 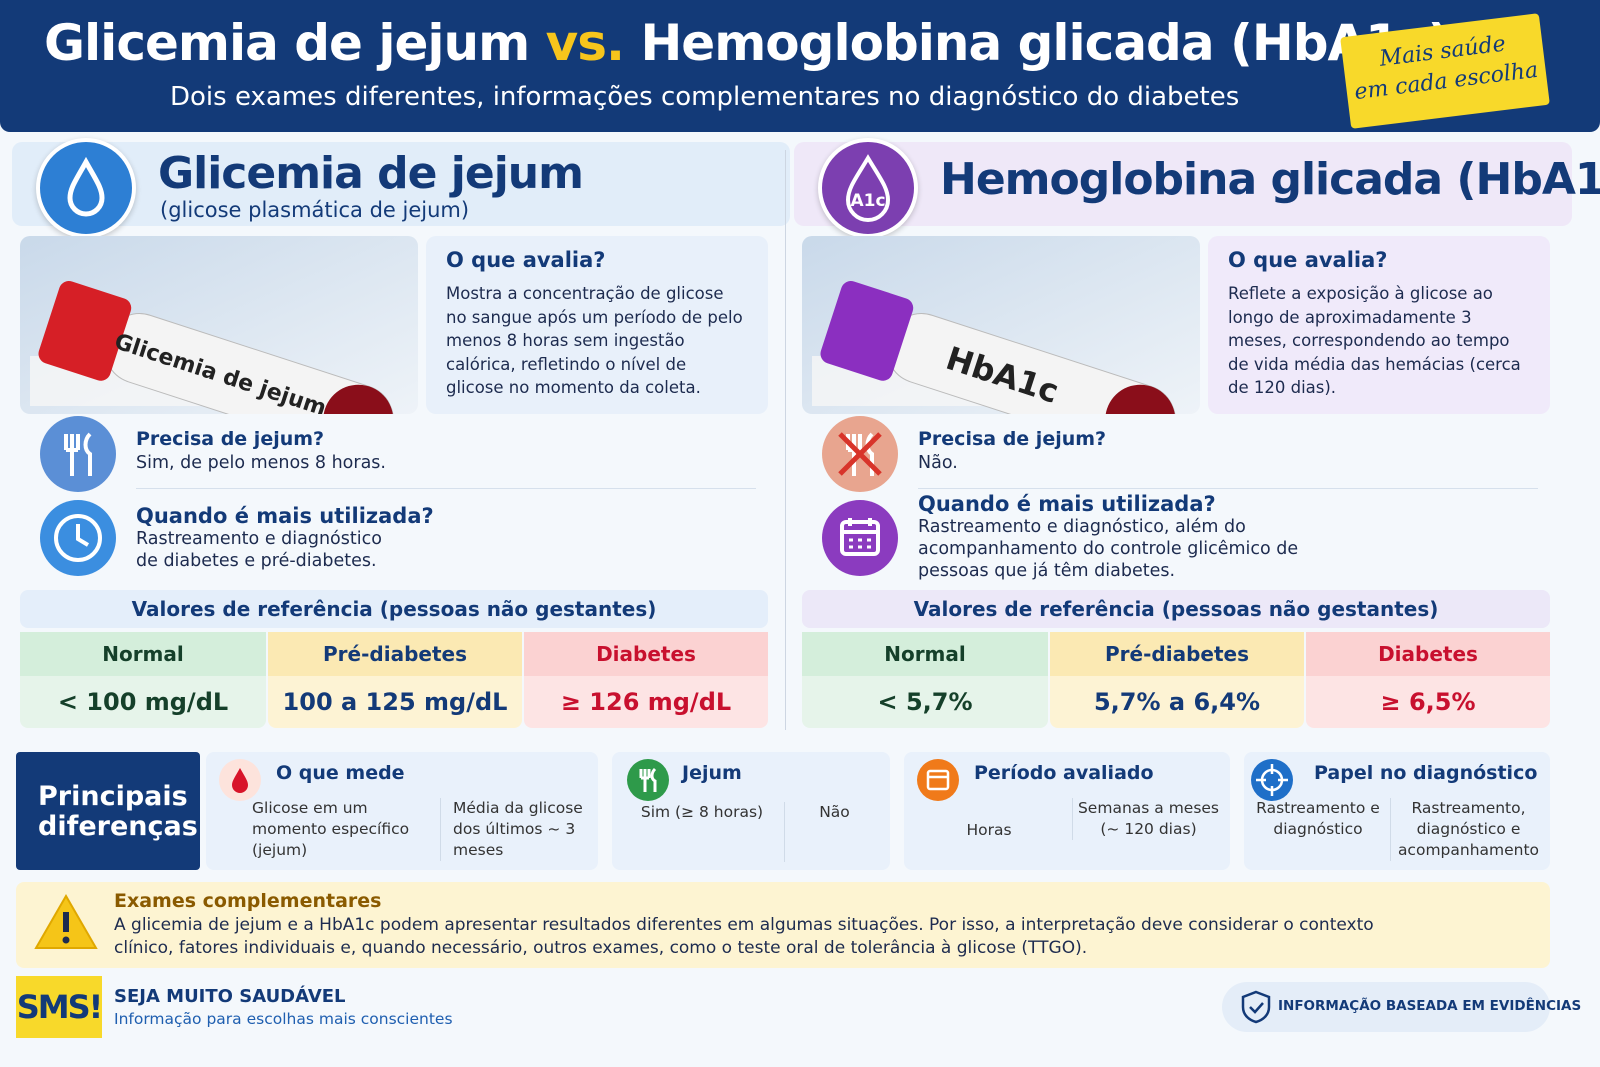 I want to click on ref-cell: Diabetes ≥ 126 mg/dL, so click(x=646, y=680).